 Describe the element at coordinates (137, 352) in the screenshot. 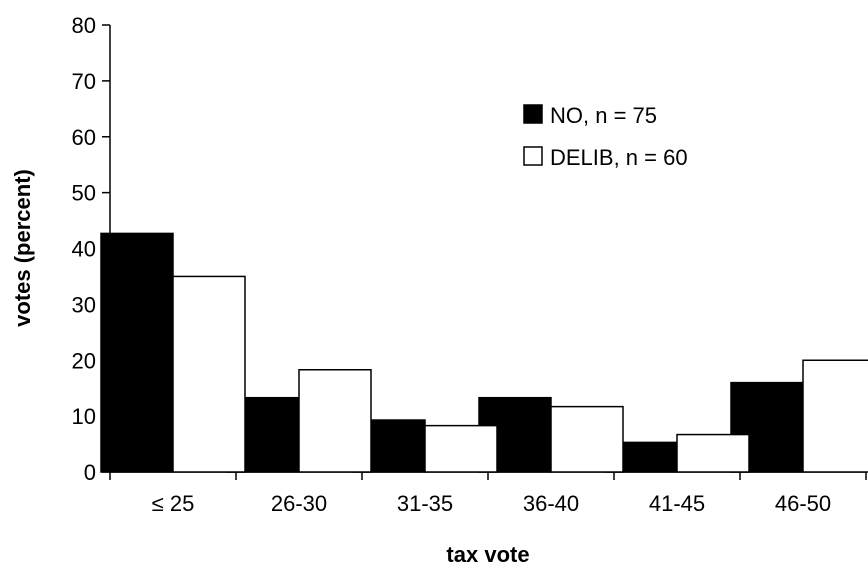

I see `bar-no` at that location.